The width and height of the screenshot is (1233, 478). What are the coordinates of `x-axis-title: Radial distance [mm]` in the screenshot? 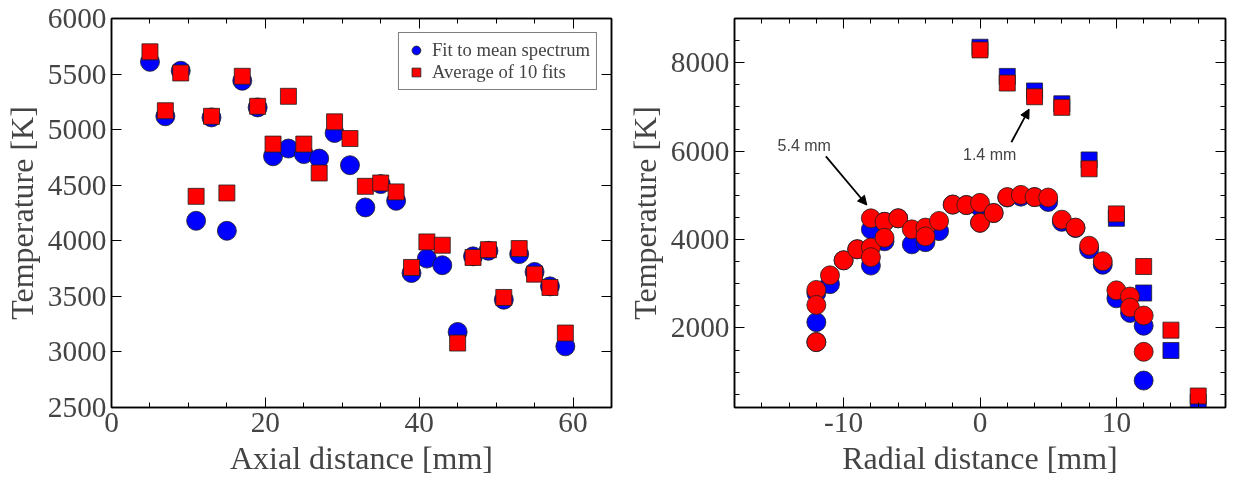 It's located at (980, 457).